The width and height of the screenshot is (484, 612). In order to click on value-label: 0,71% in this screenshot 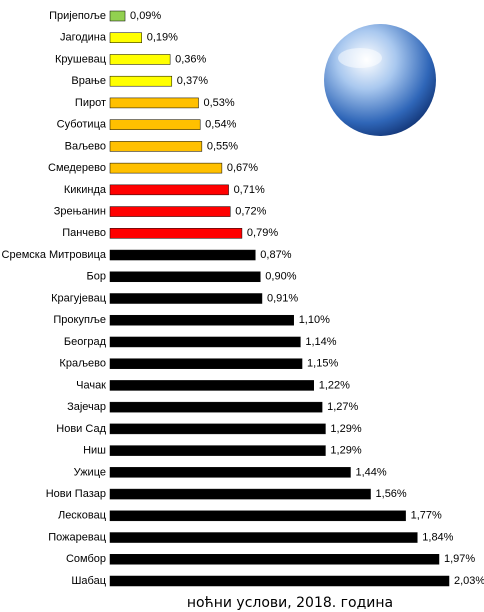, I will do `click(249, 190)`.